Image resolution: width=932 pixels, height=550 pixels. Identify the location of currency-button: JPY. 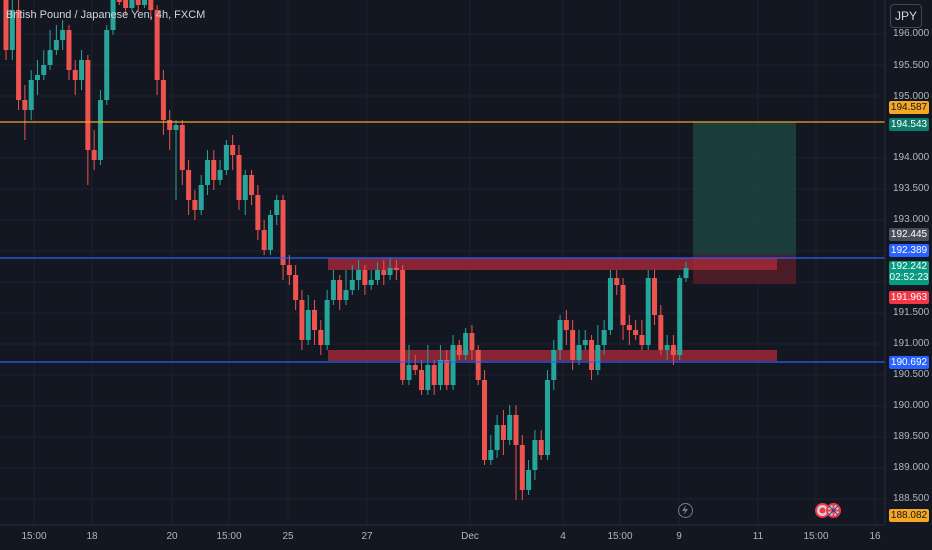
(906, 16).